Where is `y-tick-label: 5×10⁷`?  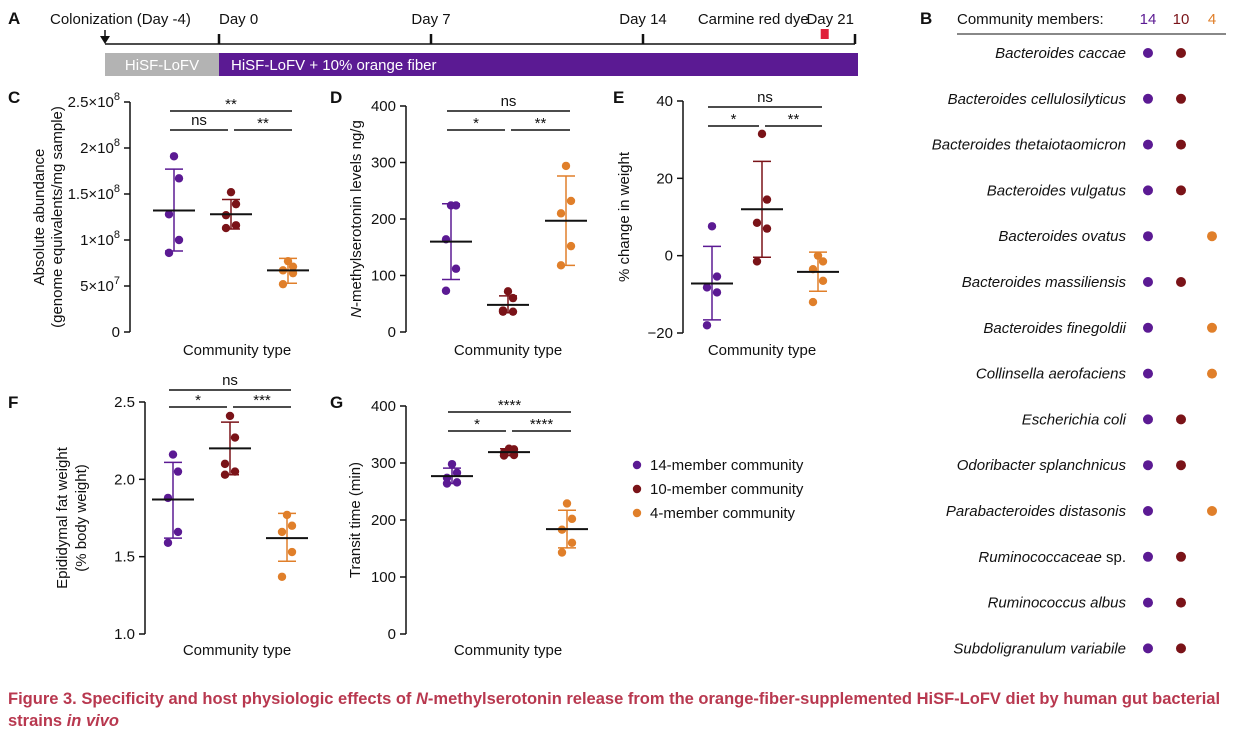
y-tick-label: 5×10⁷ is located at coordinates (100, 285).